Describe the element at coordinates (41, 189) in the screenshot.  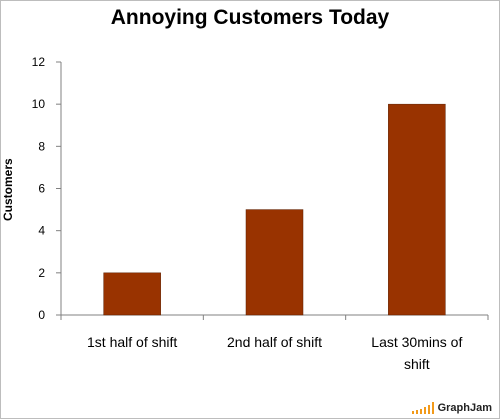
I see `y-tick-label: 6` at that location.